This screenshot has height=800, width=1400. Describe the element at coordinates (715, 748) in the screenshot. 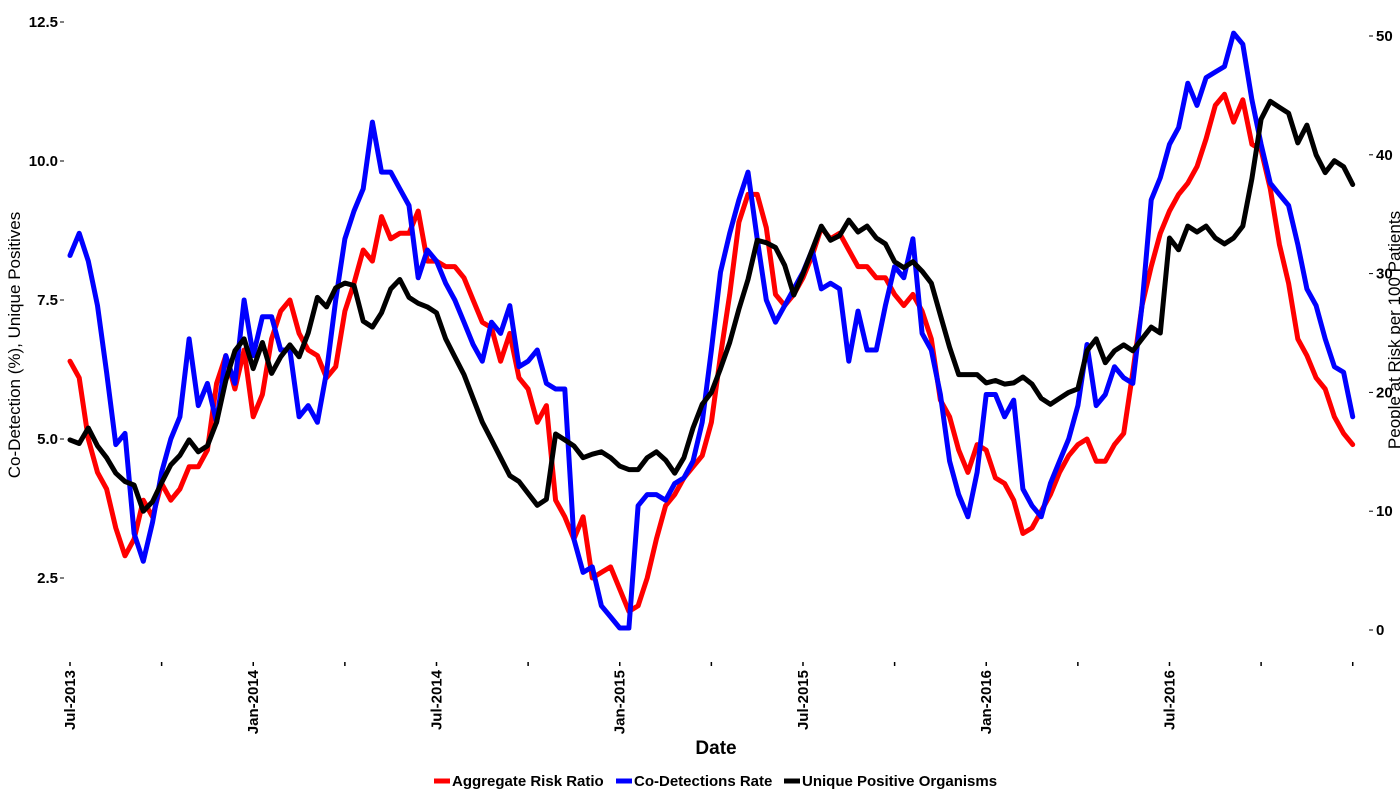

I see `x-axis-title: Date` at that location.